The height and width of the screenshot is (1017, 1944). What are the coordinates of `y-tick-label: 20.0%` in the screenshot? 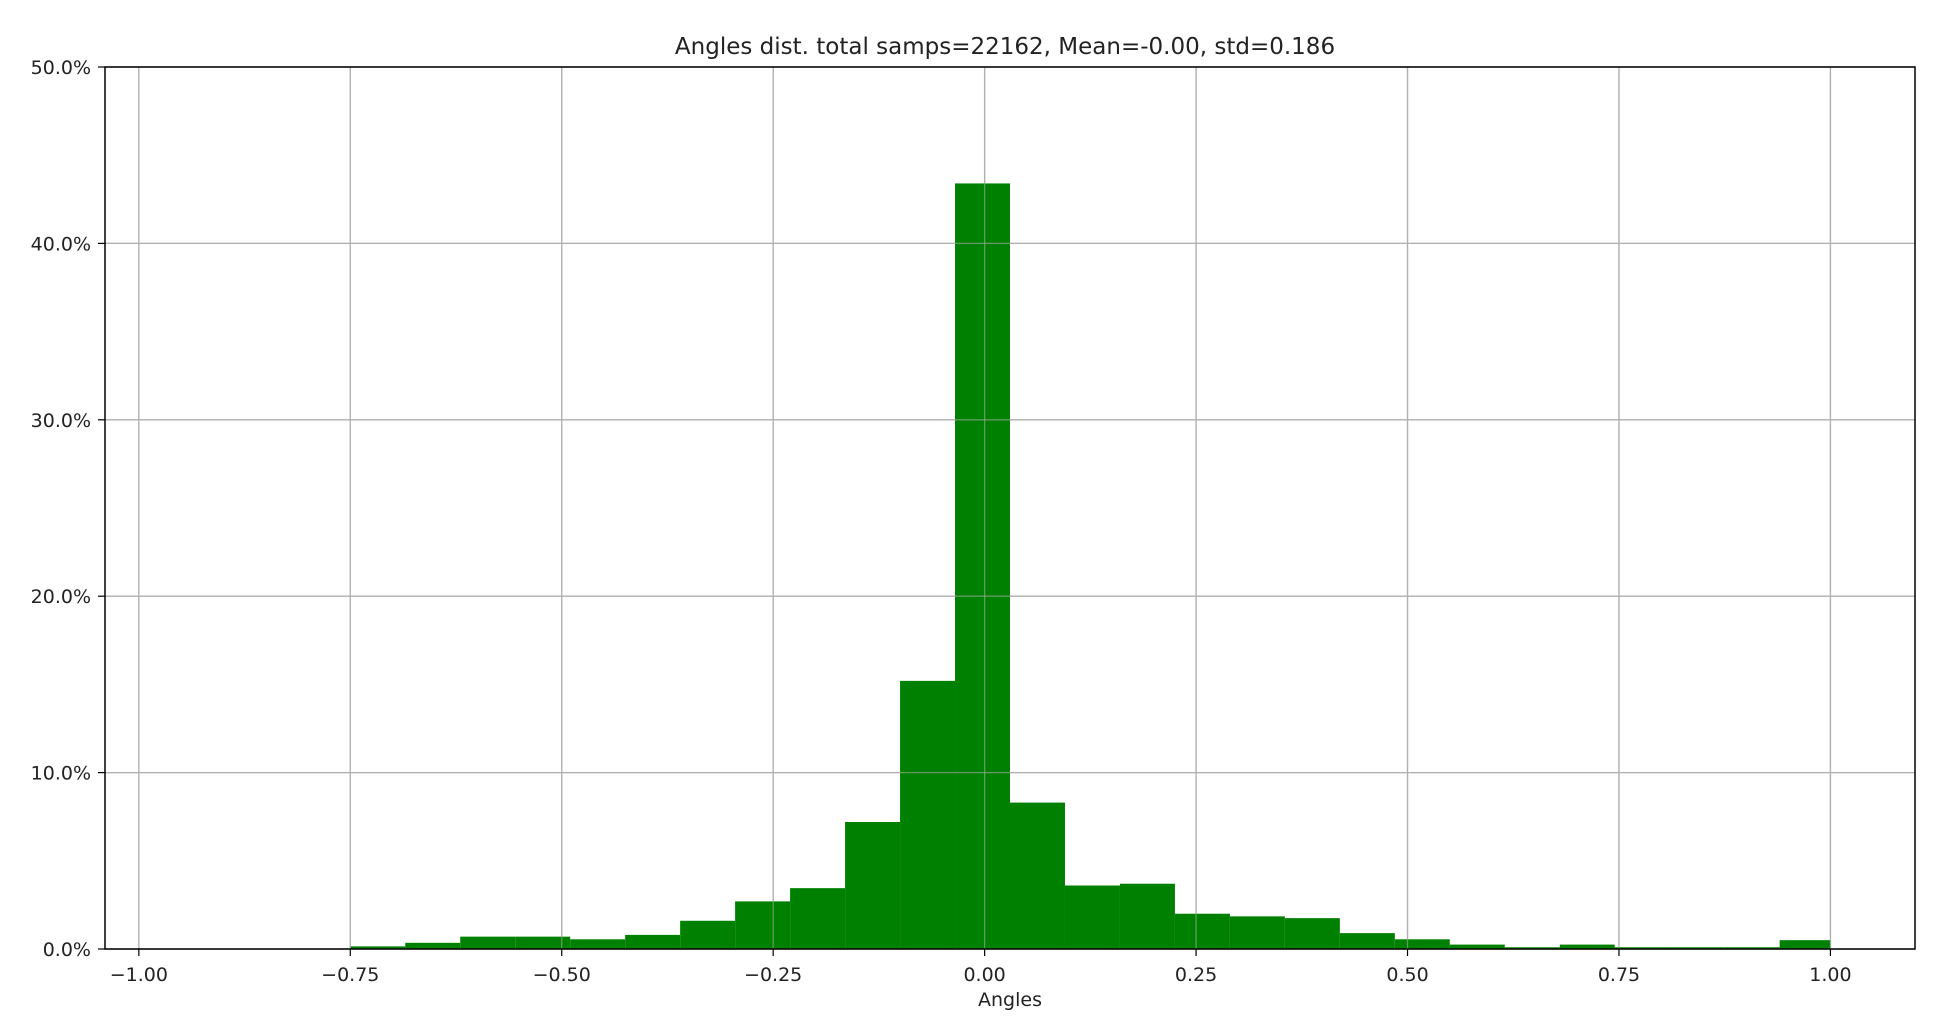 It's located at (61, 597).